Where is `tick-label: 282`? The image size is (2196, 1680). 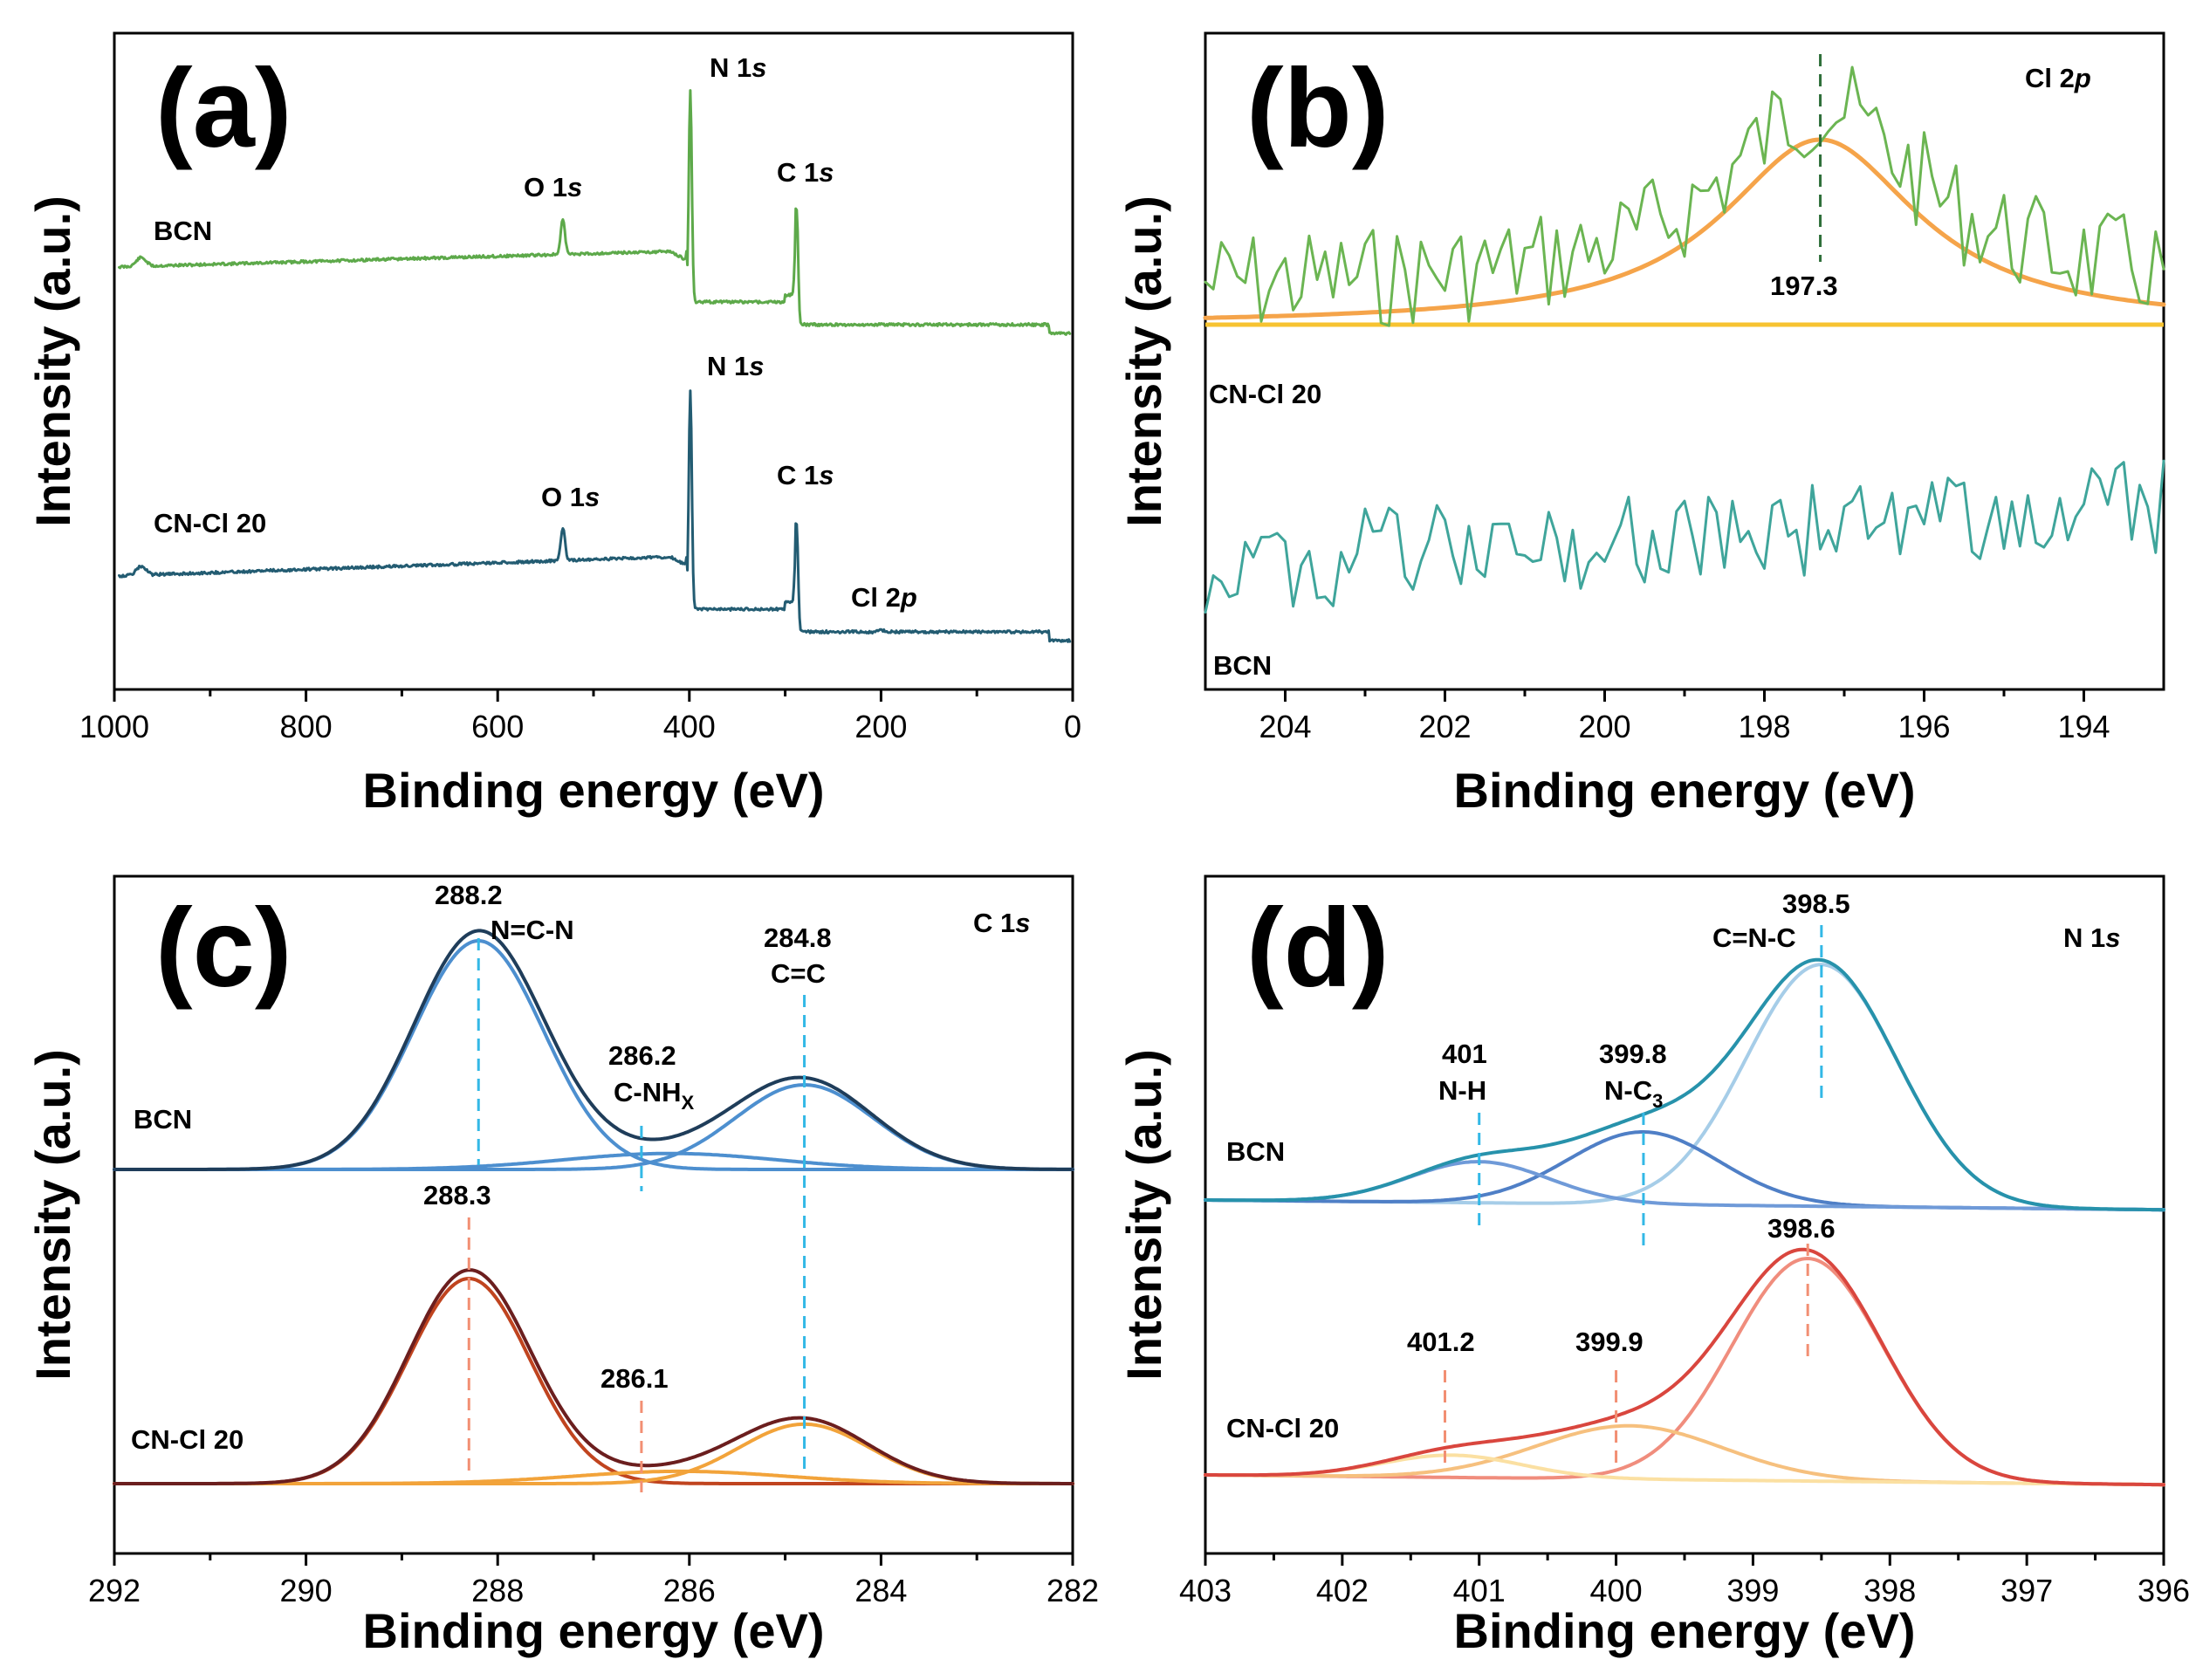 tick-label: 282 is located at coordinates (1073, 1590).